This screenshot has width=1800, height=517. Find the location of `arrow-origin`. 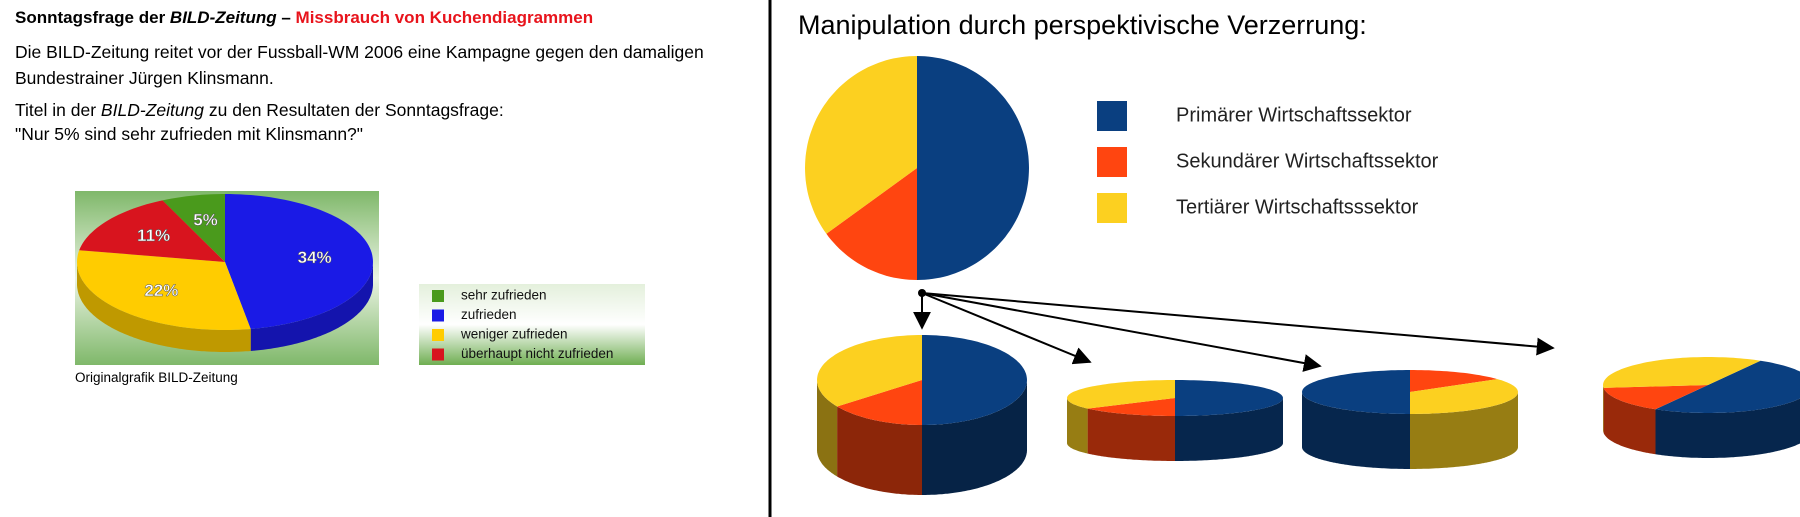

arrow-origin is located at coordinates (922, 293).